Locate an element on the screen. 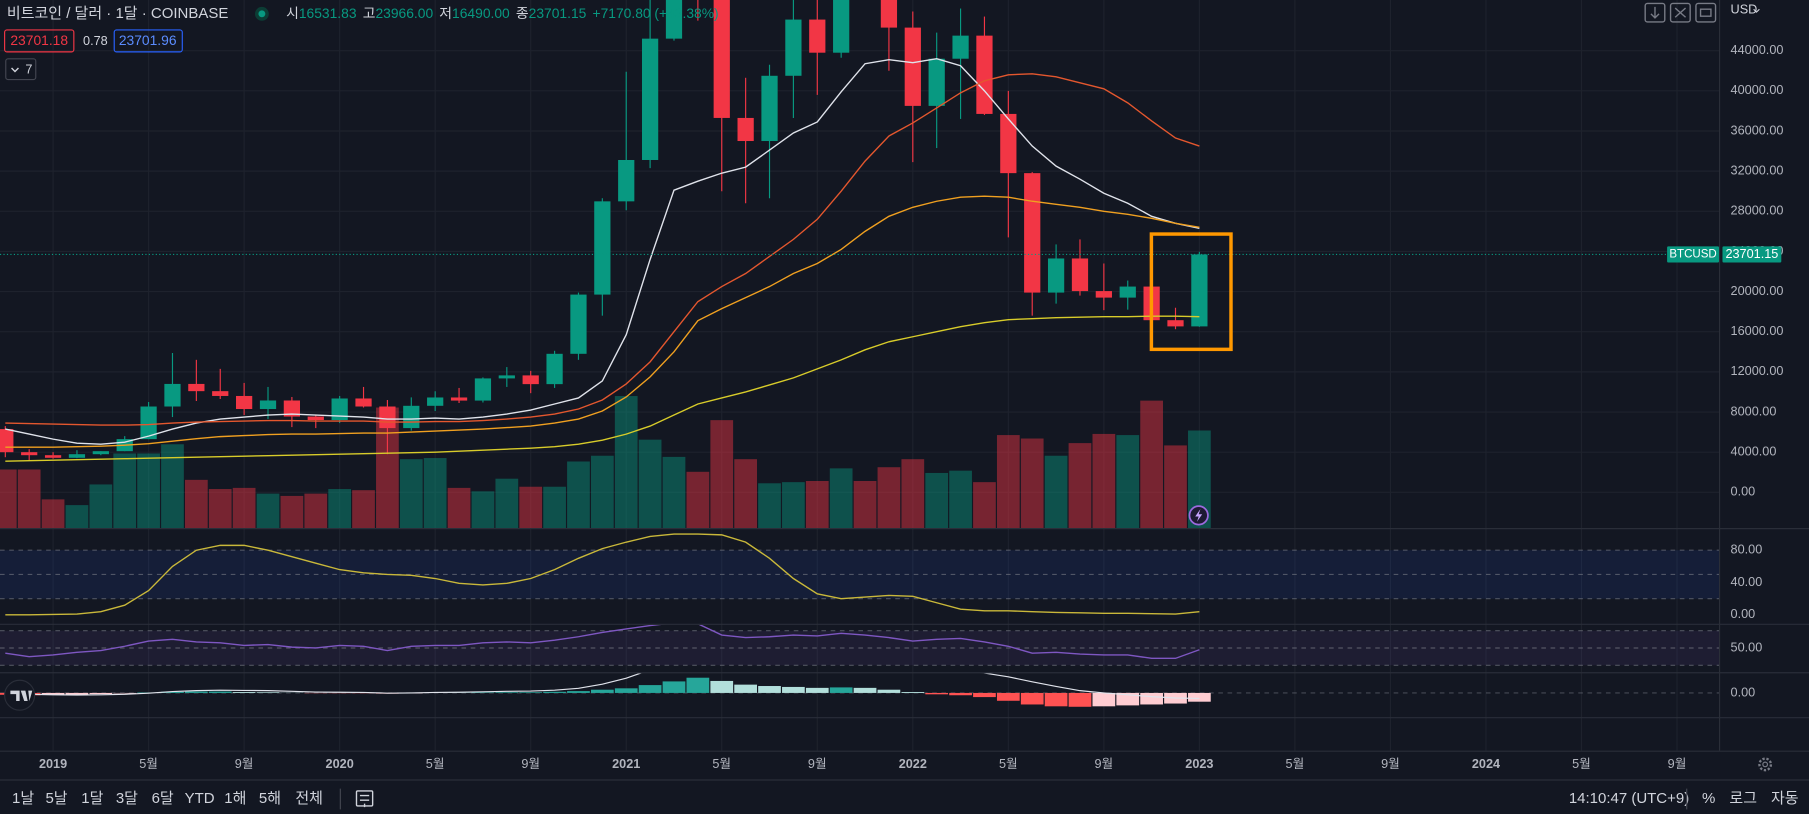 This screenshot has width=1809, height=814. range-button: 1날 is located at coordinates (23, 798).